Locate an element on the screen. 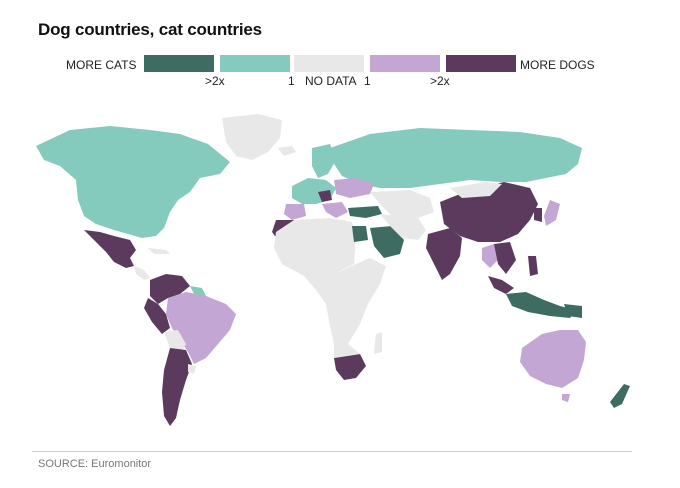 The height and width of the screenshot is (488, 680). region-india is located at coordinates (444, 254).